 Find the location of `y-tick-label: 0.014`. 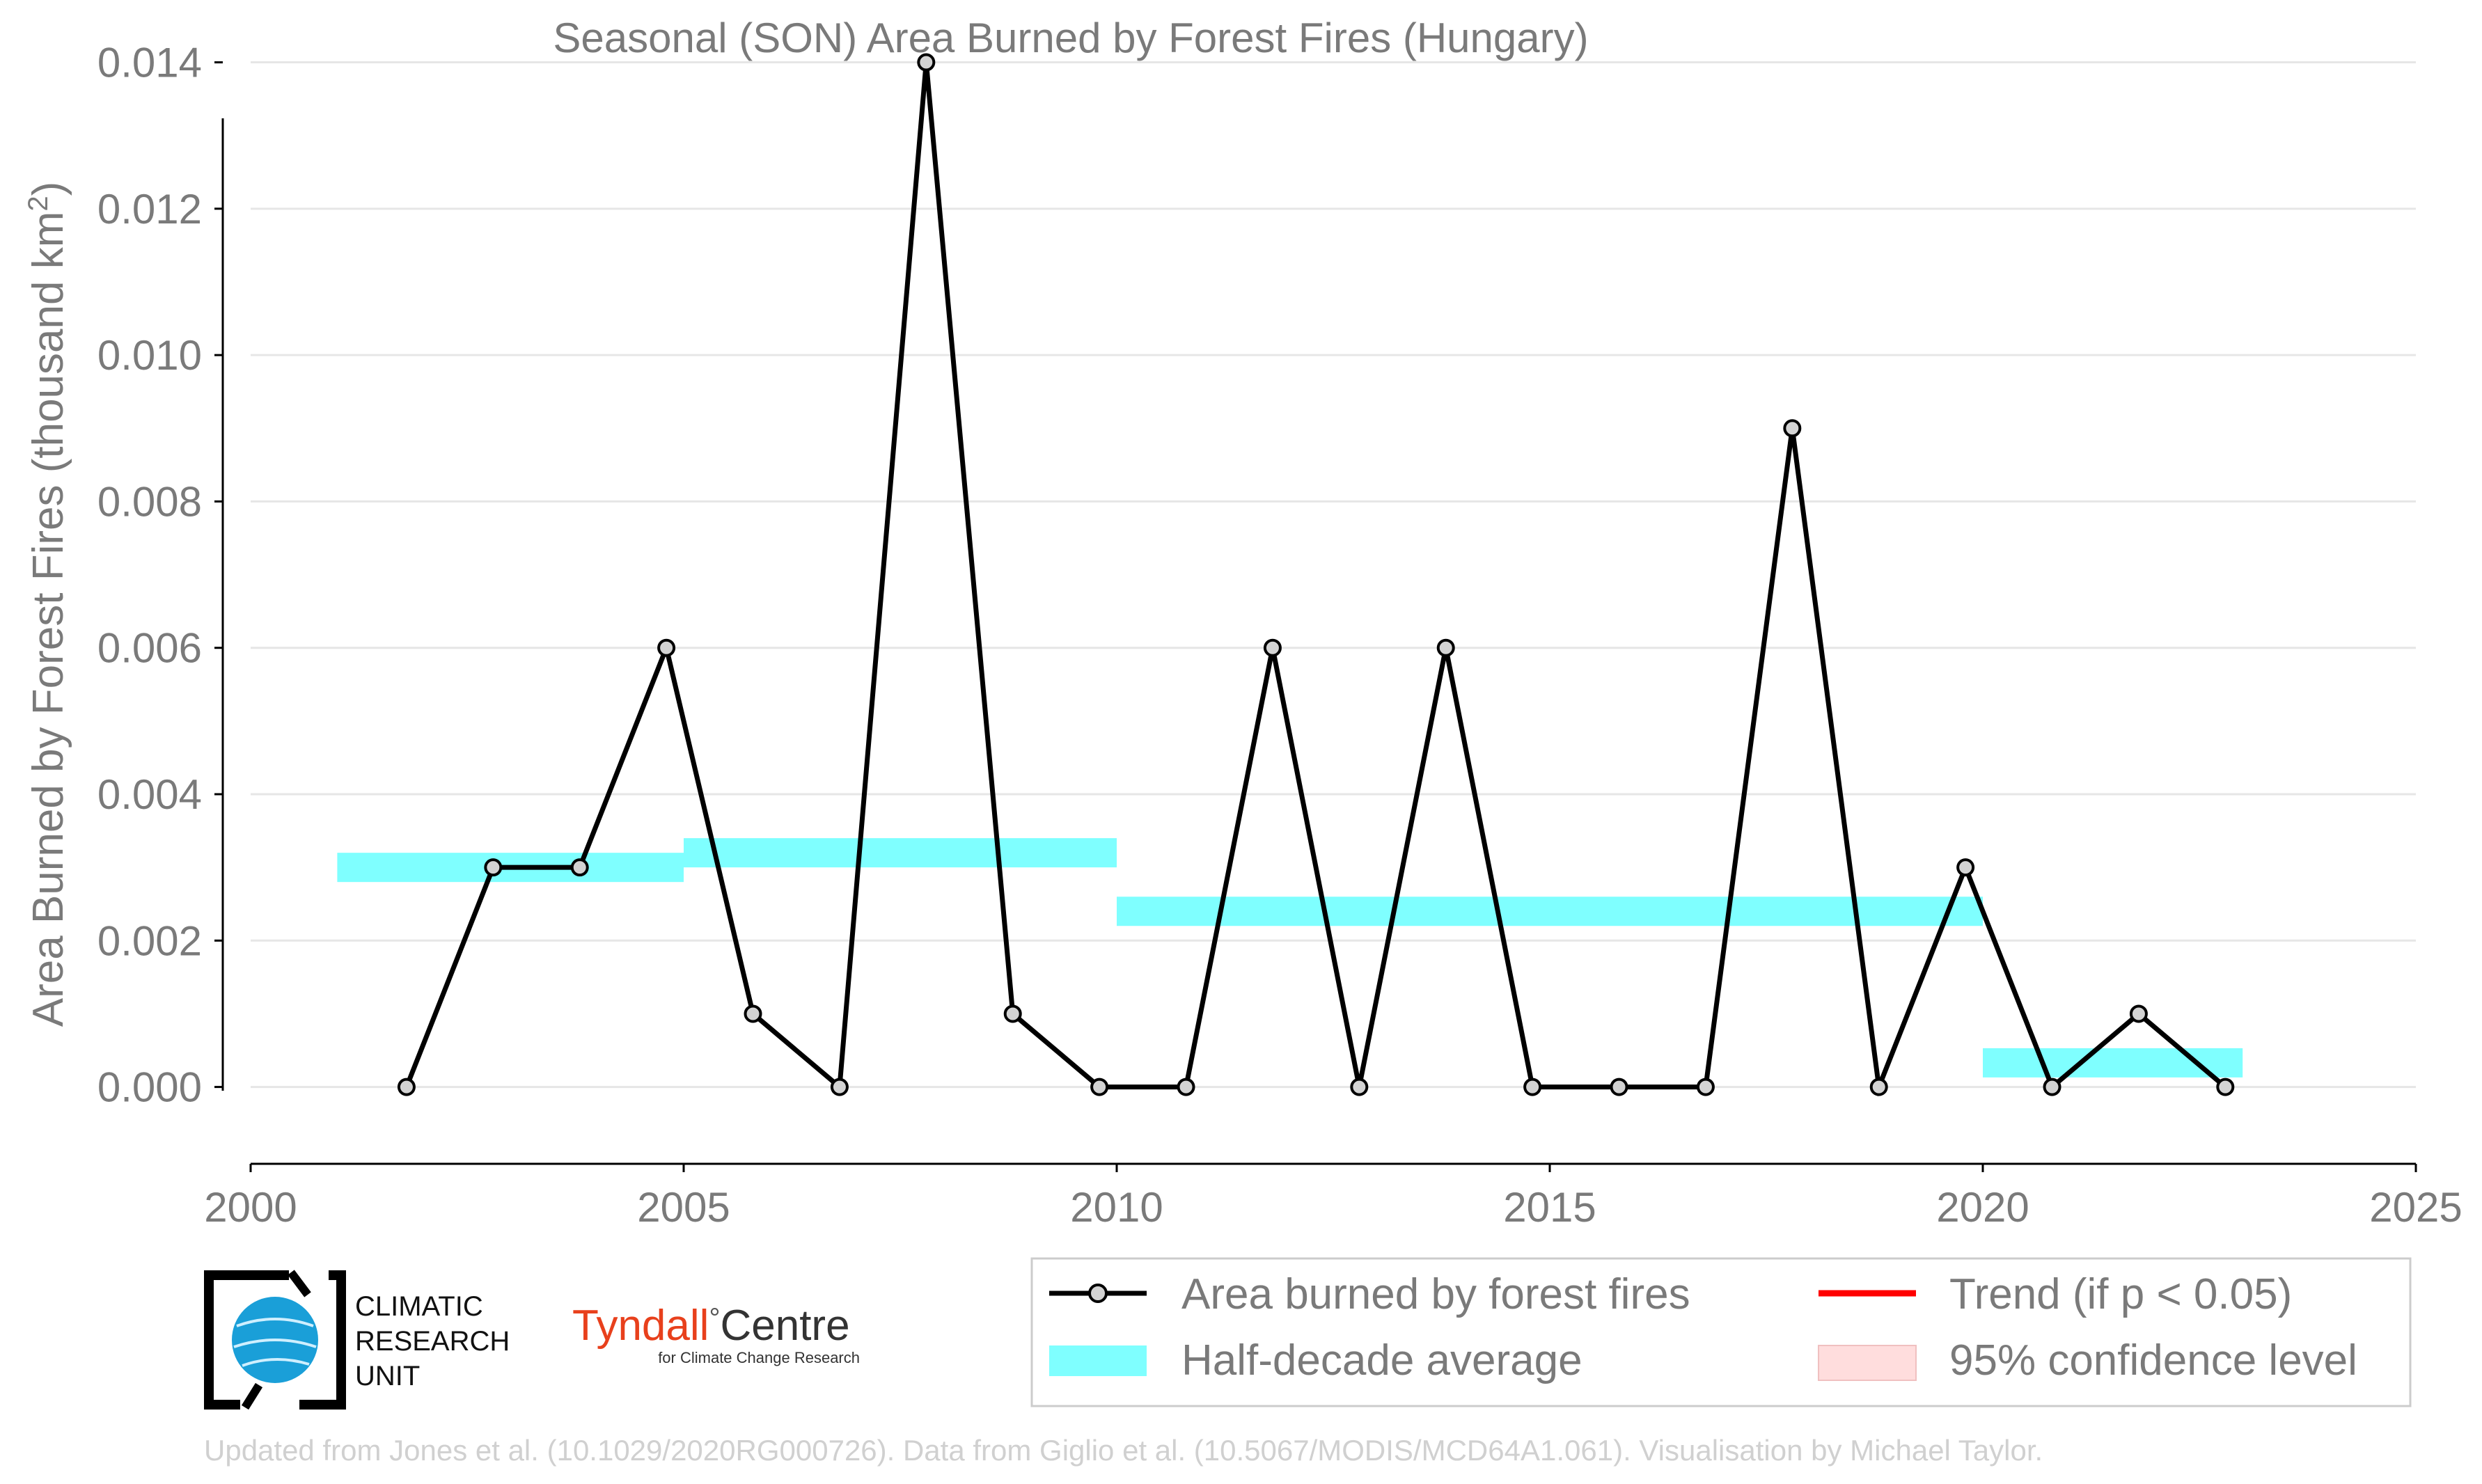

y-tick-label: 0.014 is located at coordinates (149, 63).